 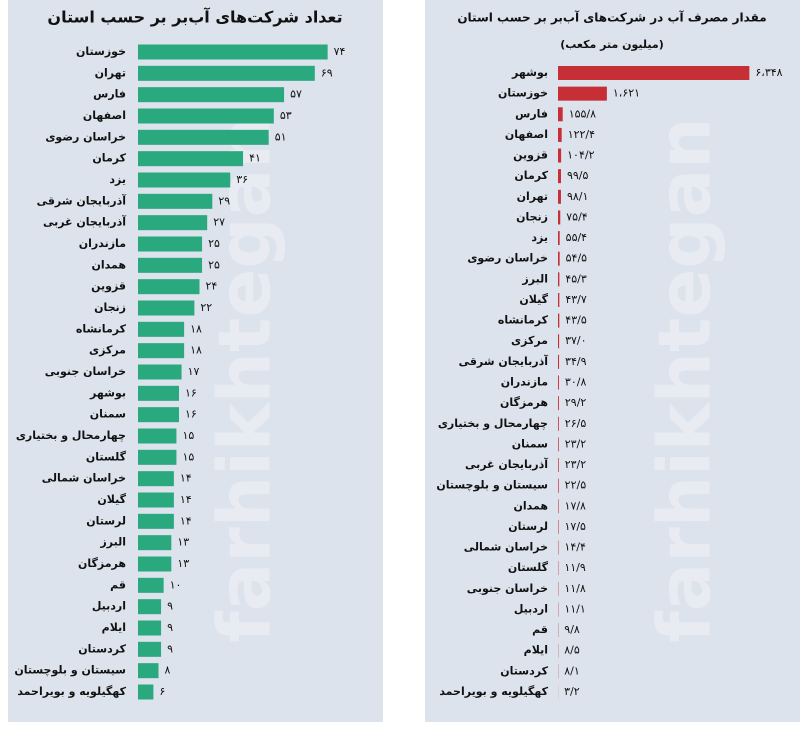 I want to click on category-label: تهران, so click(x=532, y=196).